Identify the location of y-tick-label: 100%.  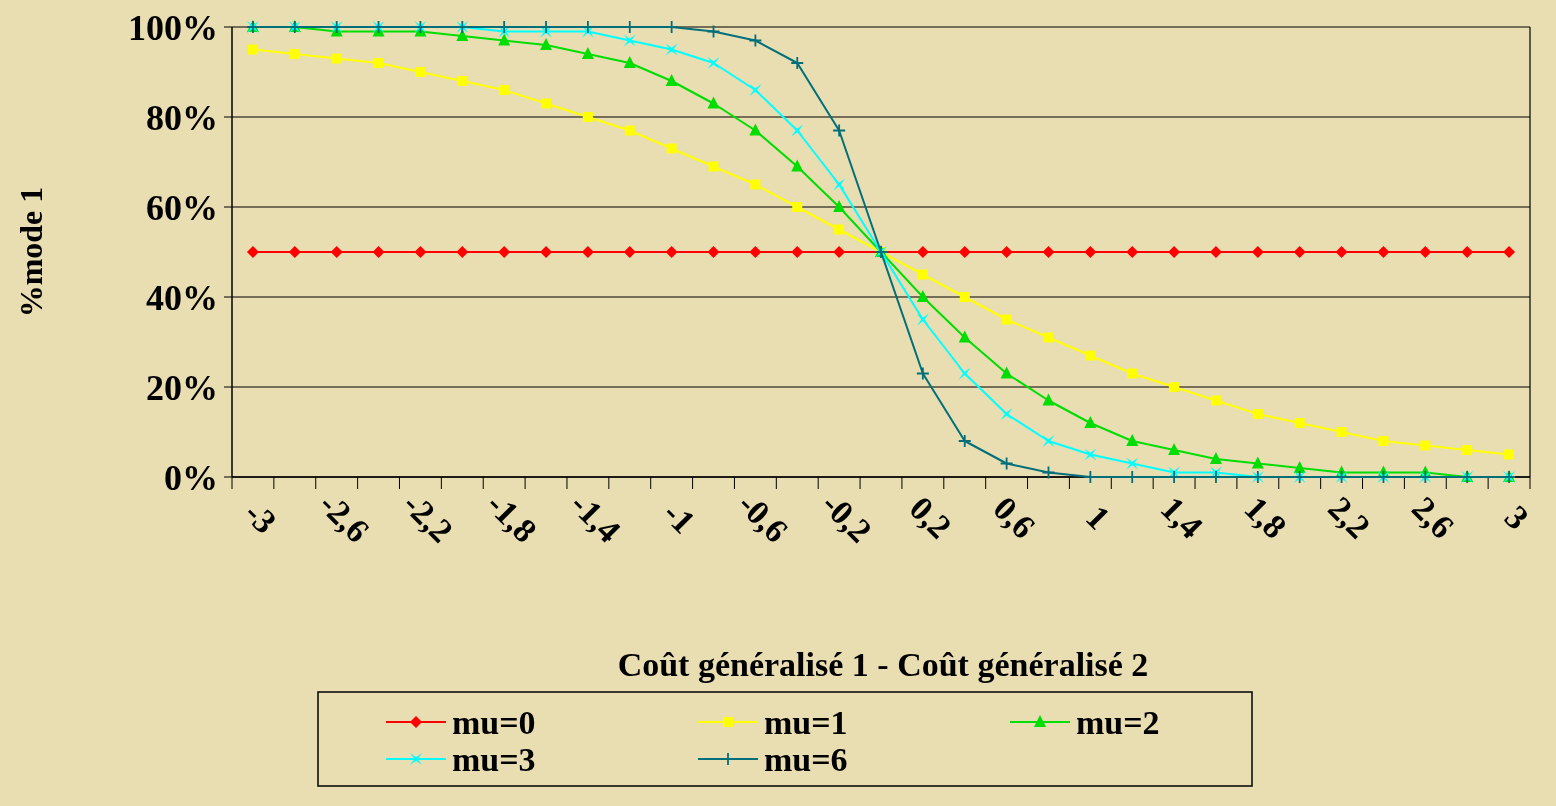
(173, 27).